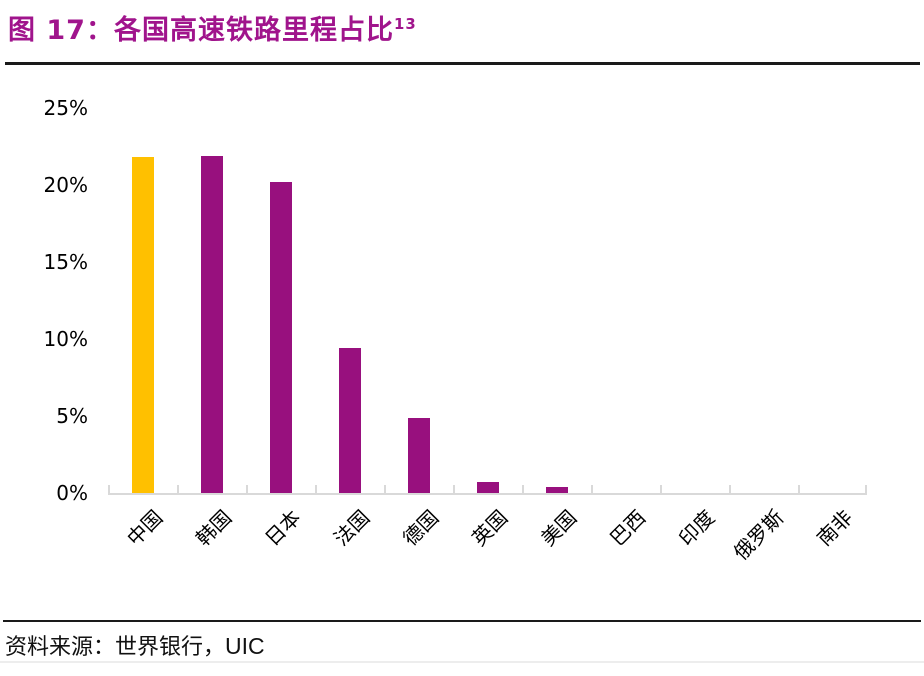 The image size is (924, 676). I want to click on y-axis-label-5: 5%, so click(72, 416).